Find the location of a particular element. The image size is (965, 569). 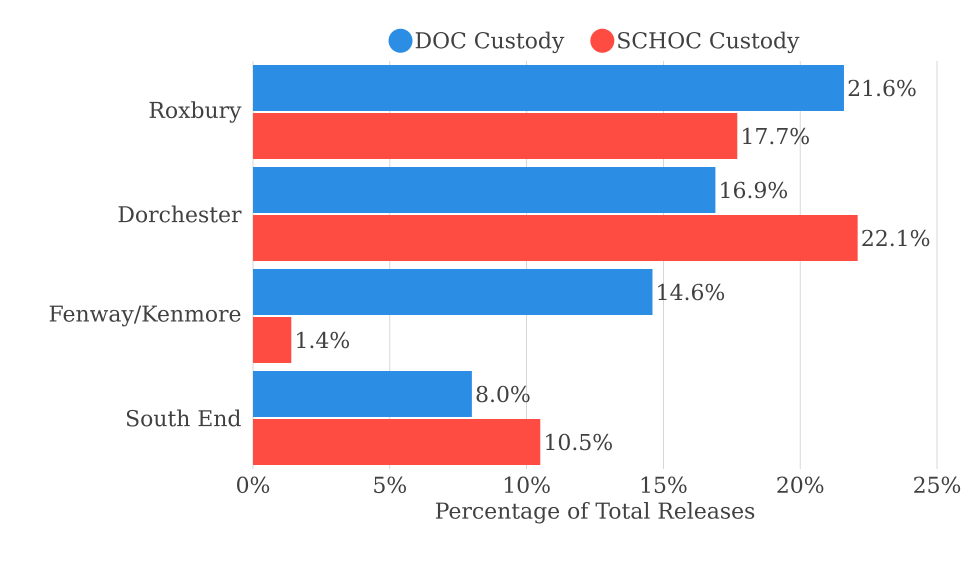

data-label: 21.6% is located at coordinates (882, 88).